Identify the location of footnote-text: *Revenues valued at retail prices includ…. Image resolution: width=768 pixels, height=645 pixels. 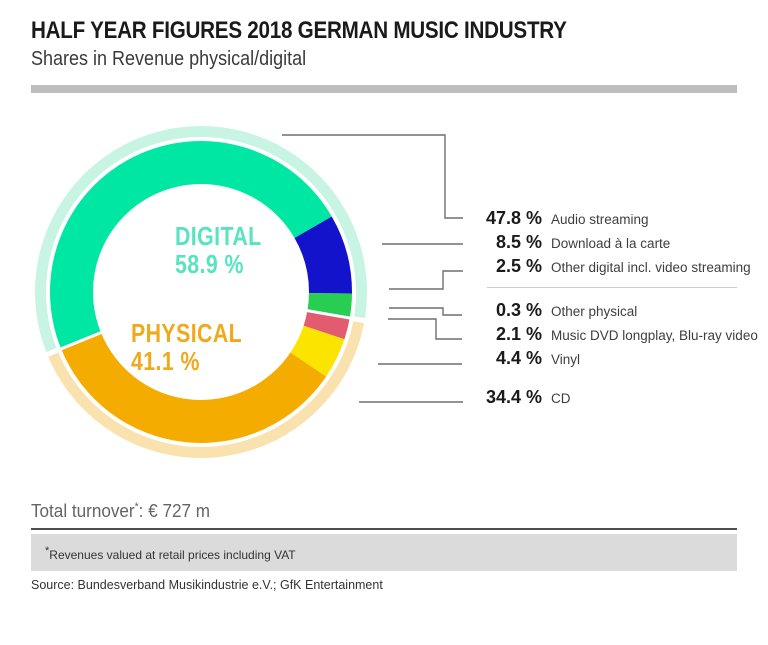
(170, 553).